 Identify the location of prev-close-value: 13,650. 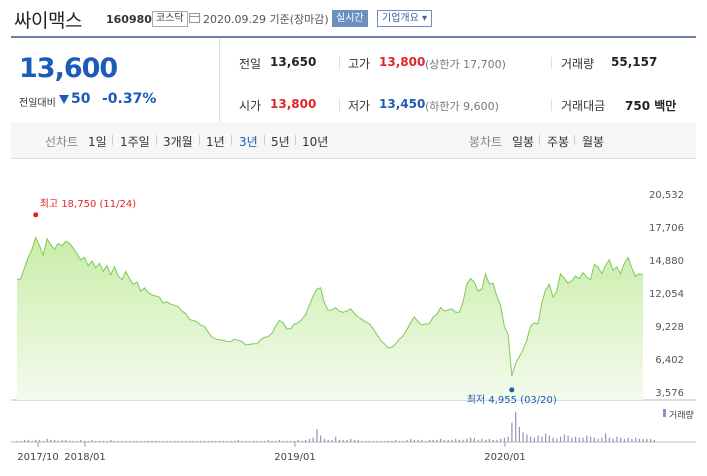
(293, 62).